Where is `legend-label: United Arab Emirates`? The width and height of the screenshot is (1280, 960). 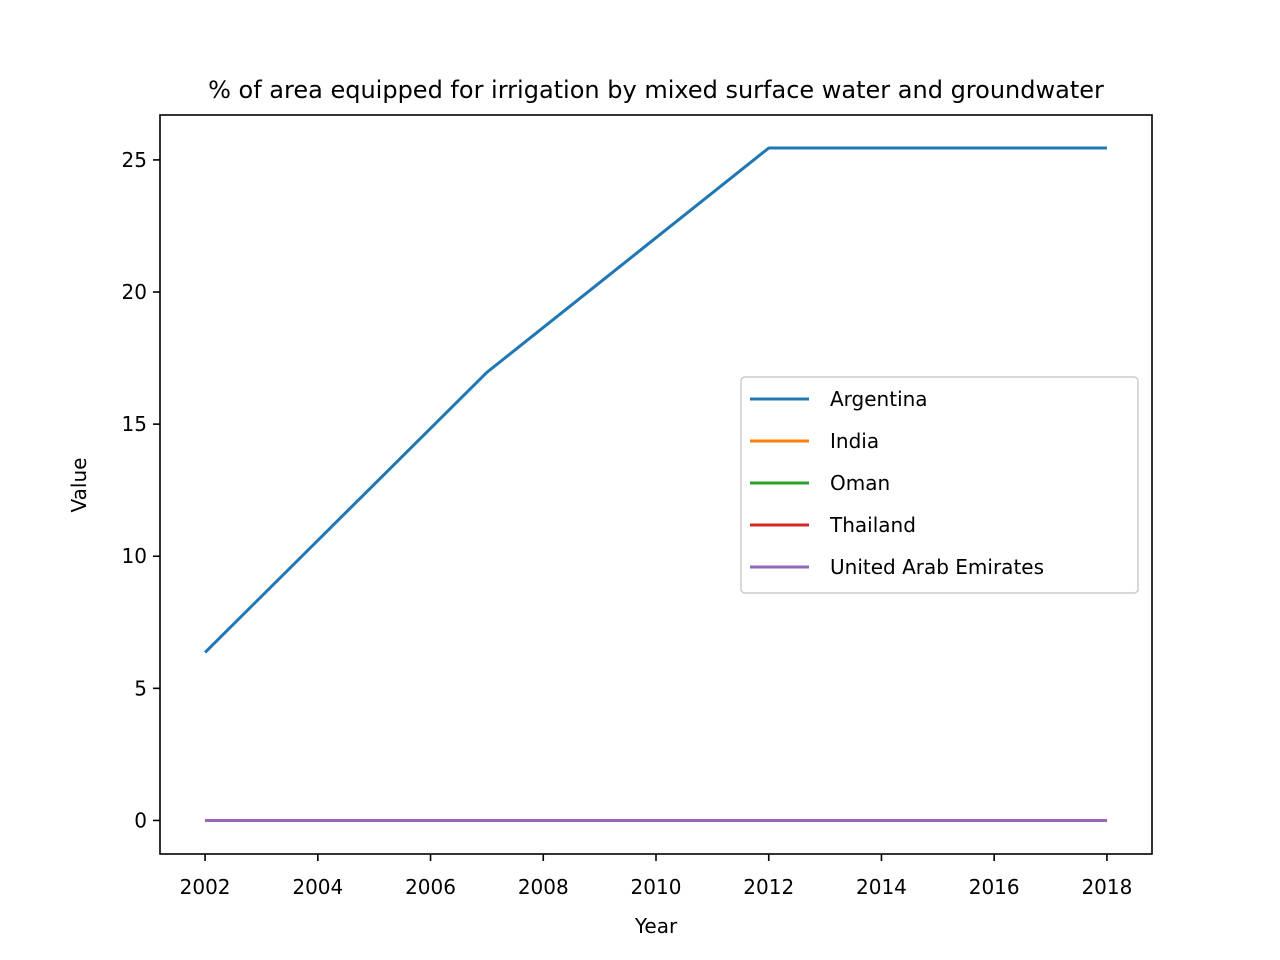 legend-label: United Arab Emirates is located at coordinates (937, 567).